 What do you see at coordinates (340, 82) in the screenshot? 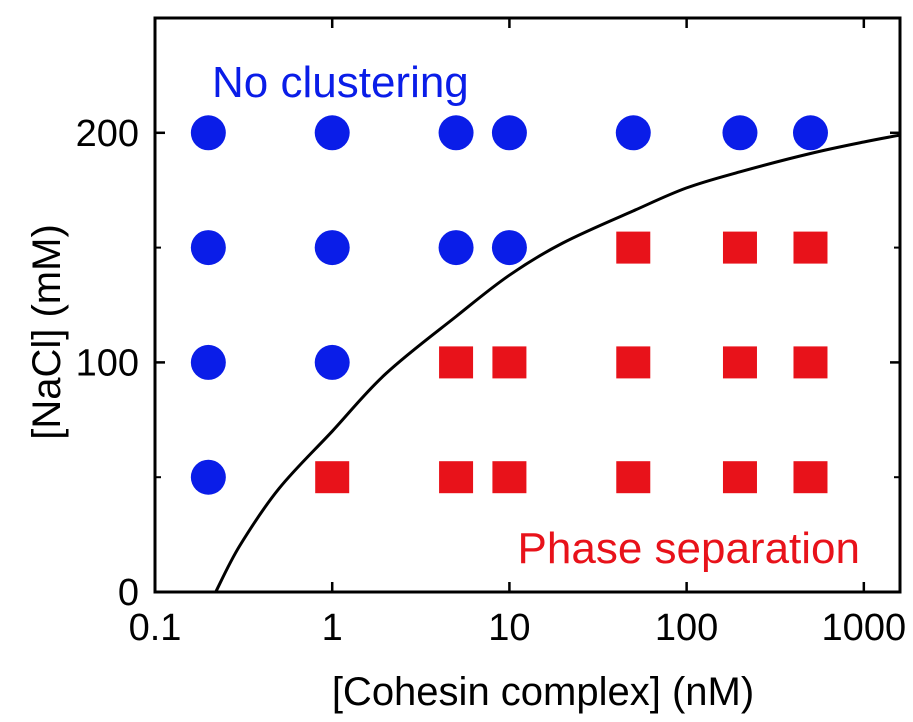
I see `annotation-no-clustering: No clustering` at bounding box center [340, 82].